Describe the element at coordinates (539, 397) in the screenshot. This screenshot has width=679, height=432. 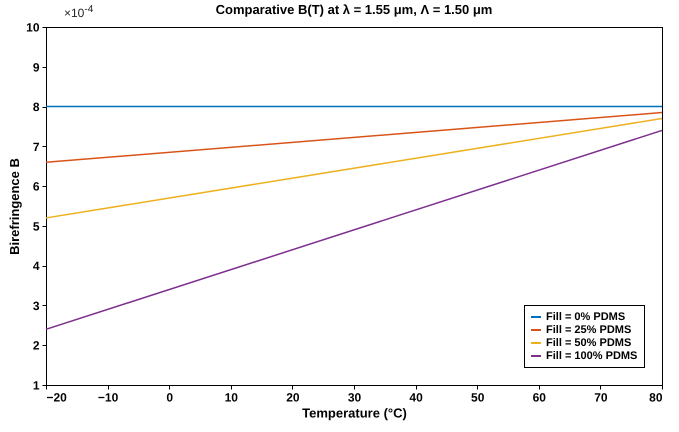
I see `x-tick-label: 60` at that location.